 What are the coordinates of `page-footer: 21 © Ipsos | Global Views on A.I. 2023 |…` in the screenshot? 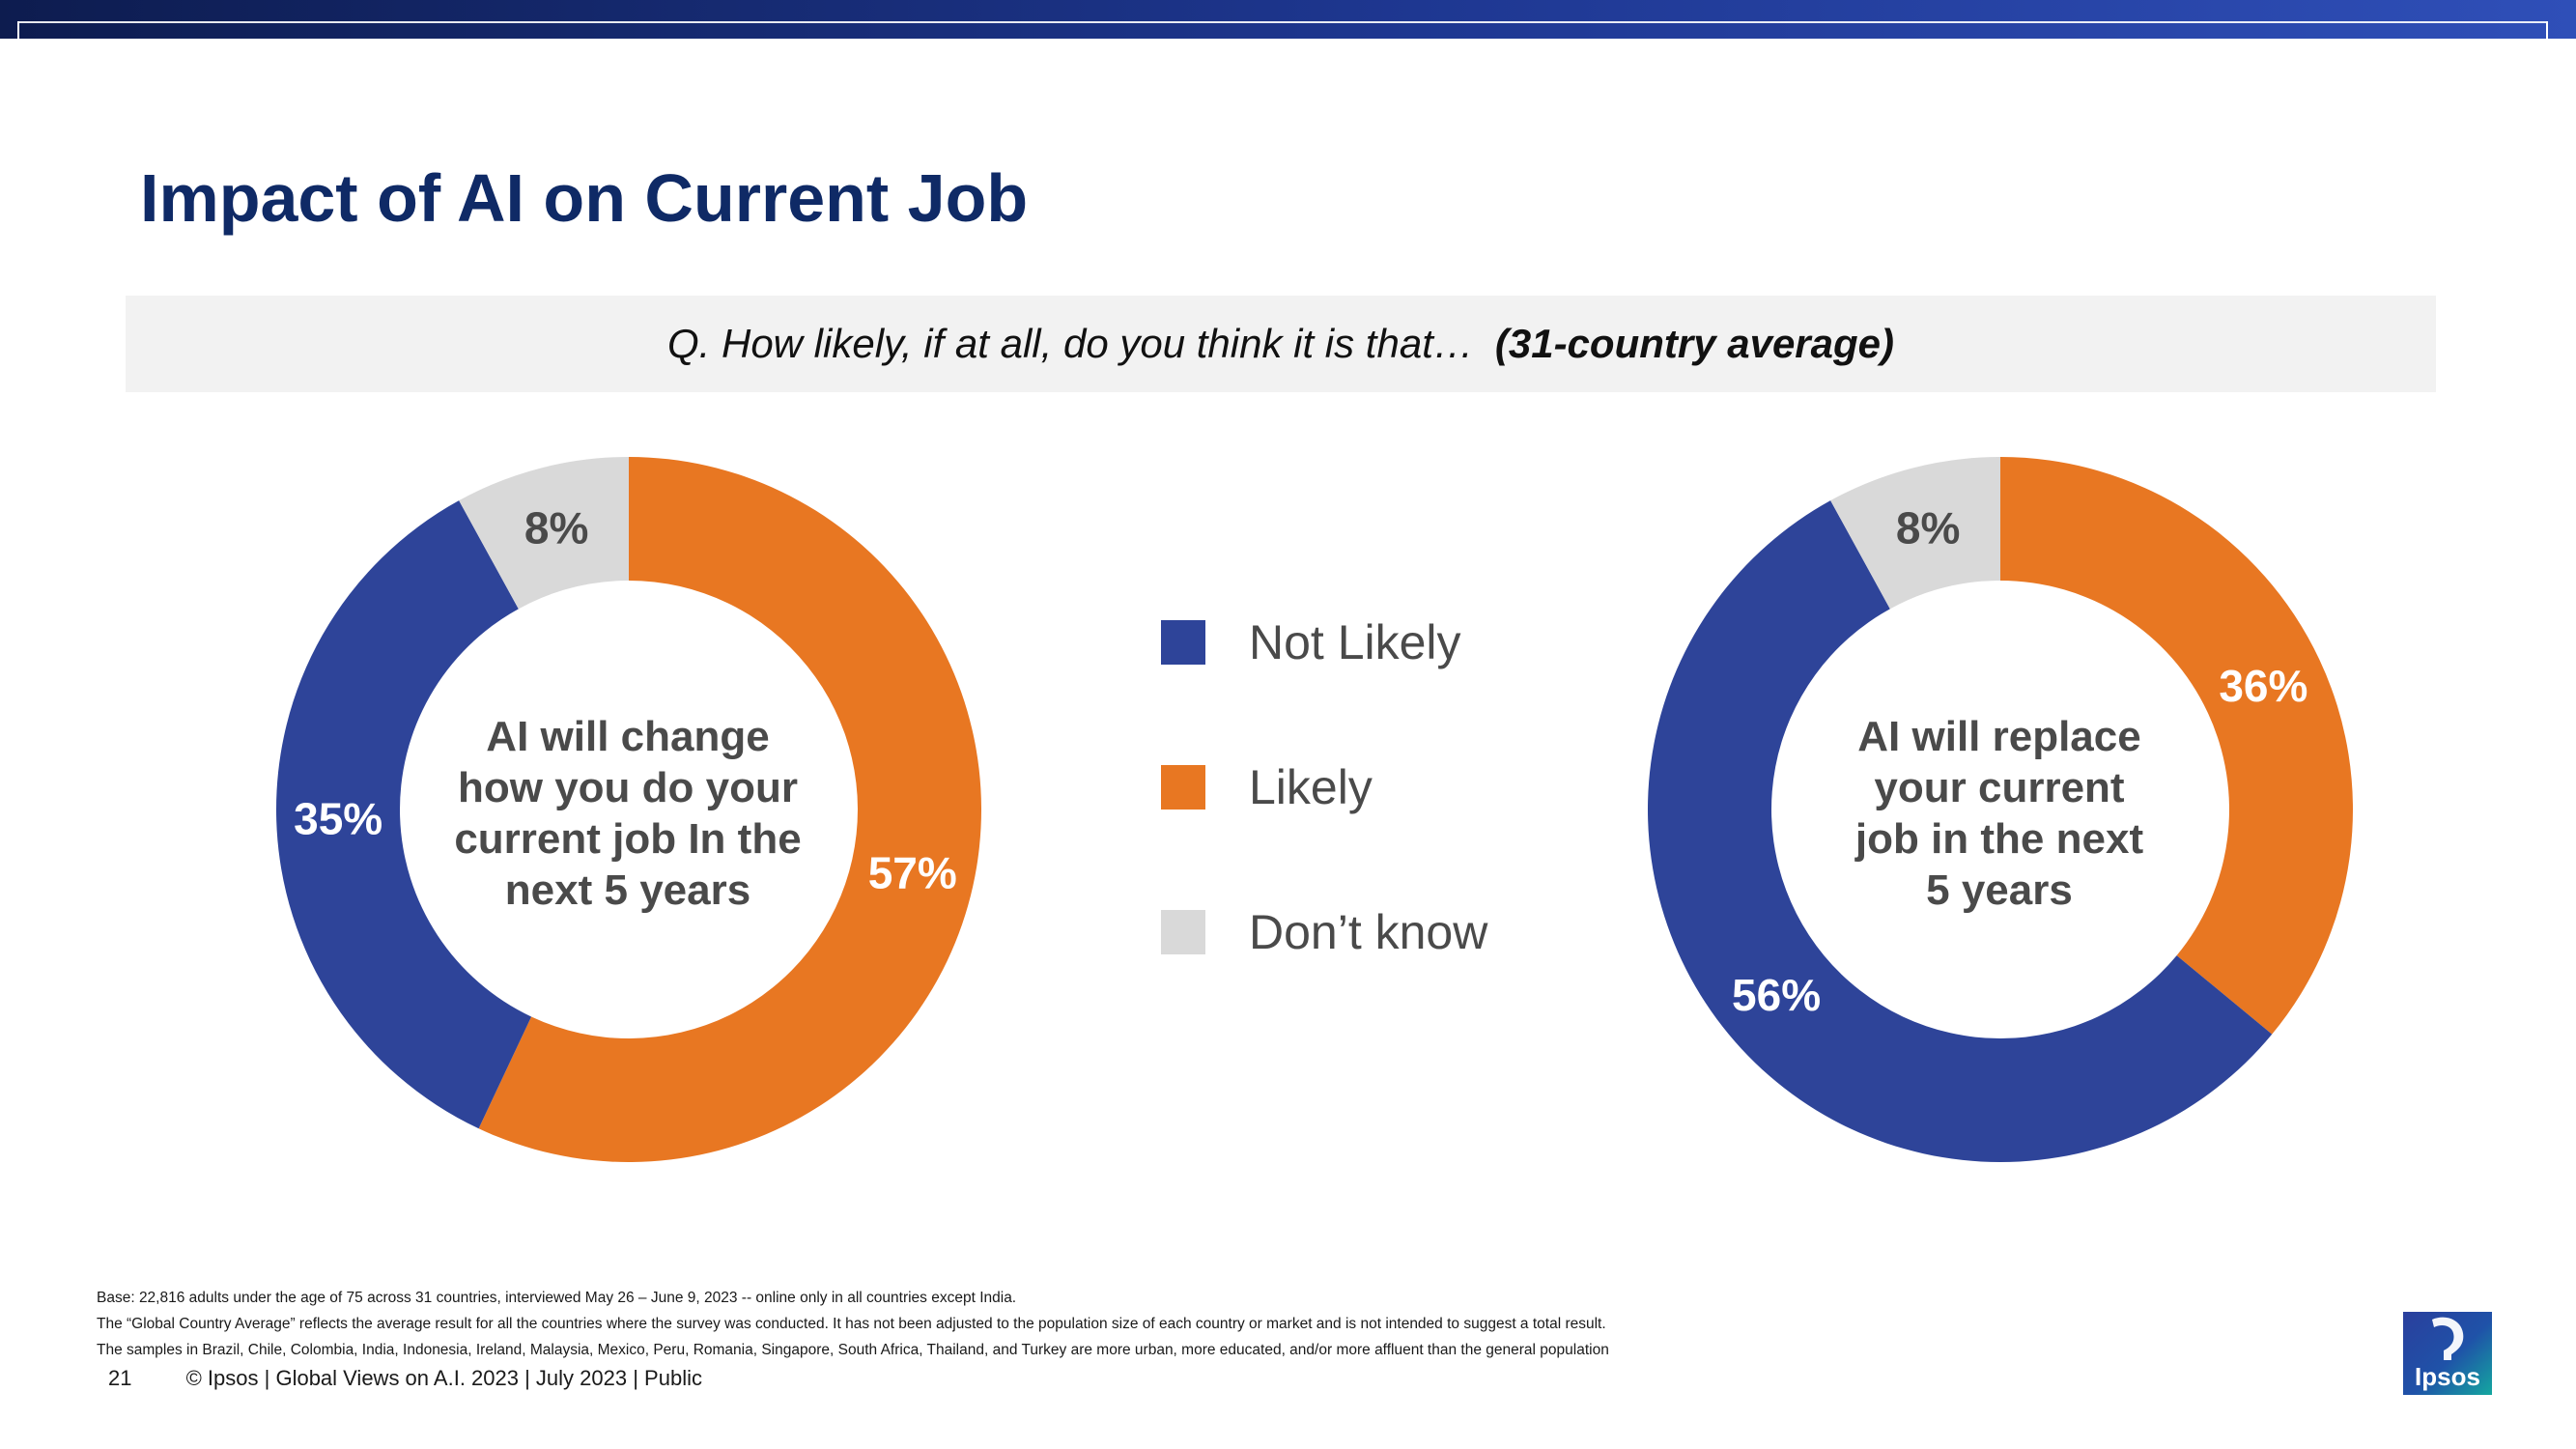 It's located at (405, 1378).